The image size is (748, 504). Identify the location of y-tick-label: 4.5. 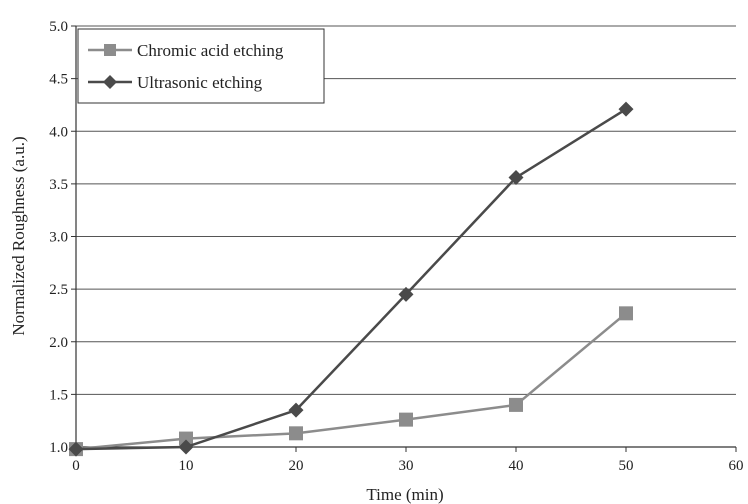
(58, 80).